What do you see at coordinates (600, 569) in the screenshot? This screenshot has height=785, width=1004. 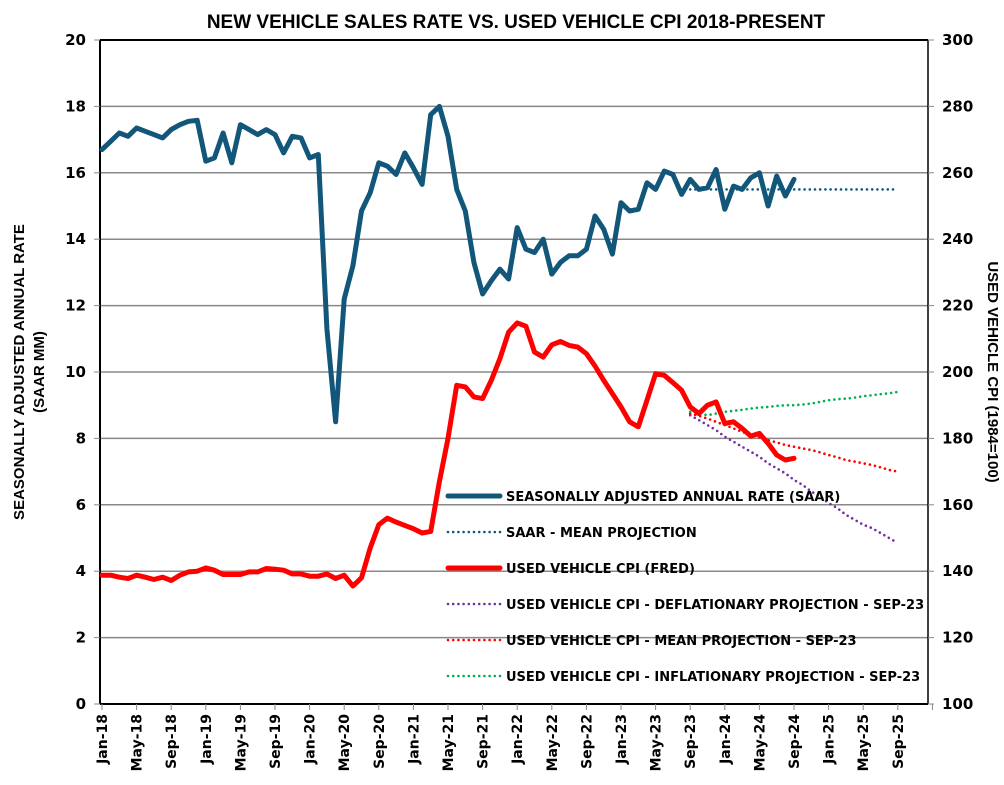 I see `legend-label: USED VEHICLE CPI (FRED)` at bounding box center [600, 569].